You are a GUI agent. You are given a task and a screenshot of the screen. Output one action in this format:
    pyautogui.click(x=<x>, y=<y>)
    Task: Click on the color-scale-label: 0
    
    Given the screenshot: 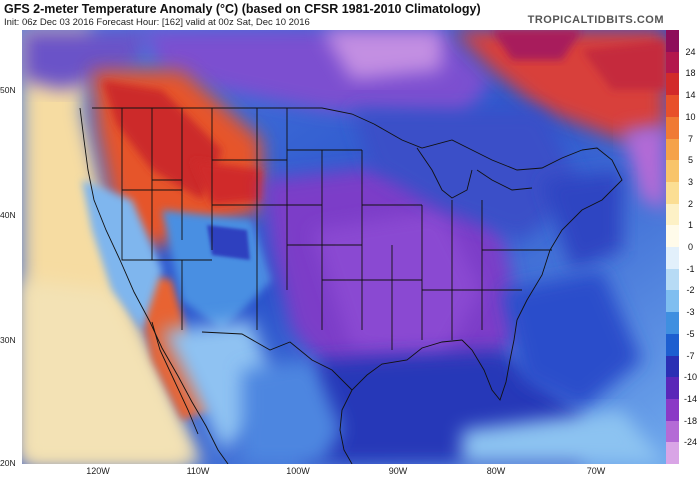 What is the action you would take?
    pyautogui.click(x=690, y=247)
    